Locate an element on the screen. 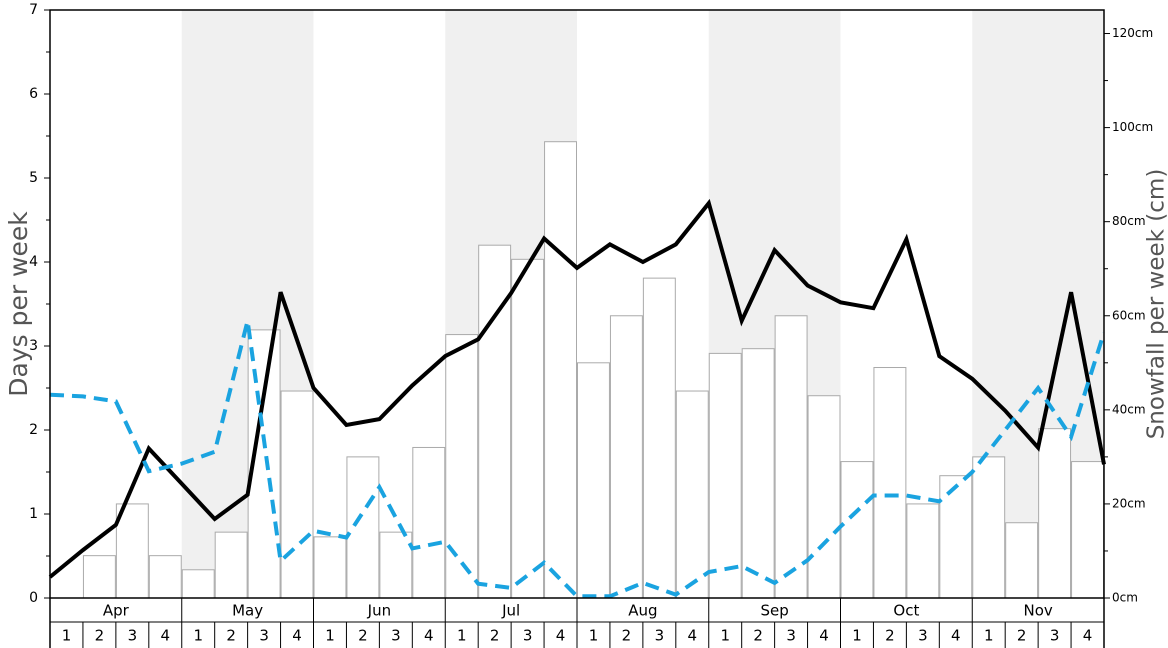 This screenshot has height=648, width=1168. right-y-axis: 0cm 20cm 40cm 60cm 80cm 100cm 120cm is located at coordinates (1128, 315).